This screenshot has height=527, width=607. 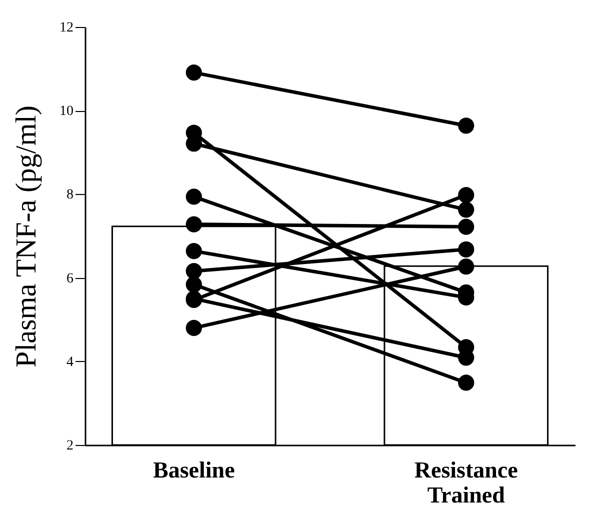 What do you see at coordinates (67, 28) in the screenshot?
I see `y-tick-label: 12` at bounding box center [67, 28].